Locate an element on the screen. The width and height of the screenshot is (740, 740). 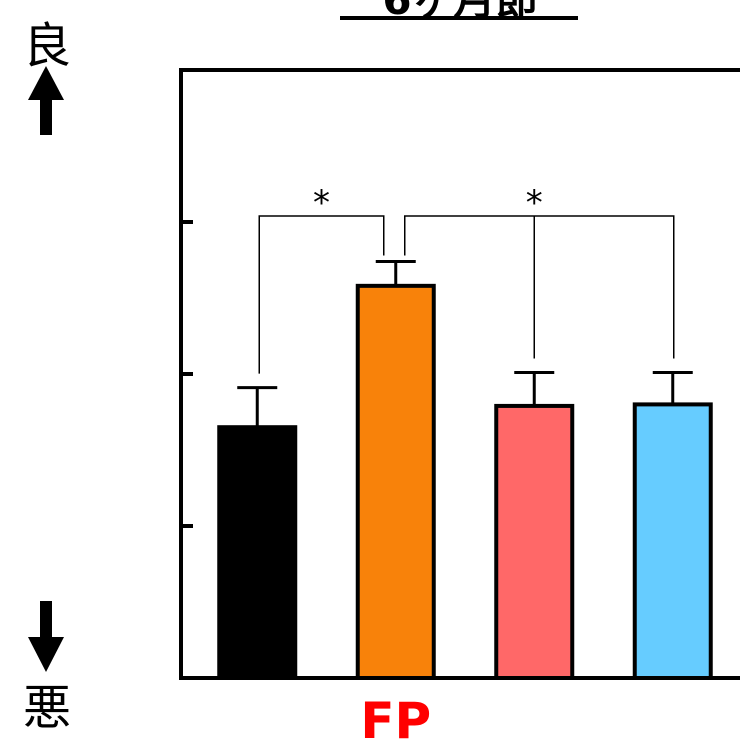
up-arrow-icon is located at coordinates (46, 100).